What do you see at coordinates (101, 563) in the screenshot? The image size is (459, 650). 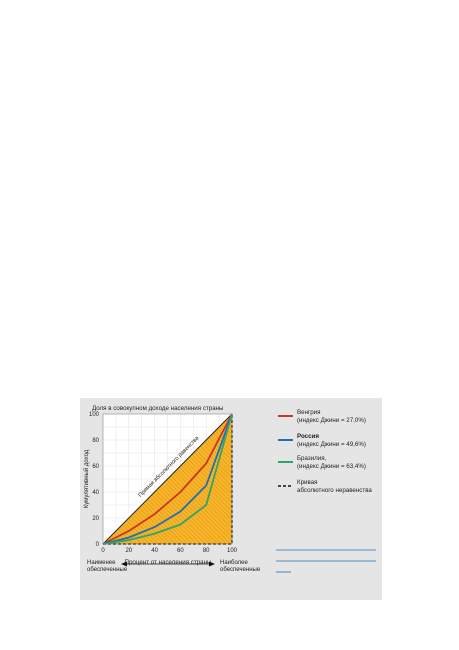 I see `least-well-off-label-1: Наименее` at bounding box center [101, 563].